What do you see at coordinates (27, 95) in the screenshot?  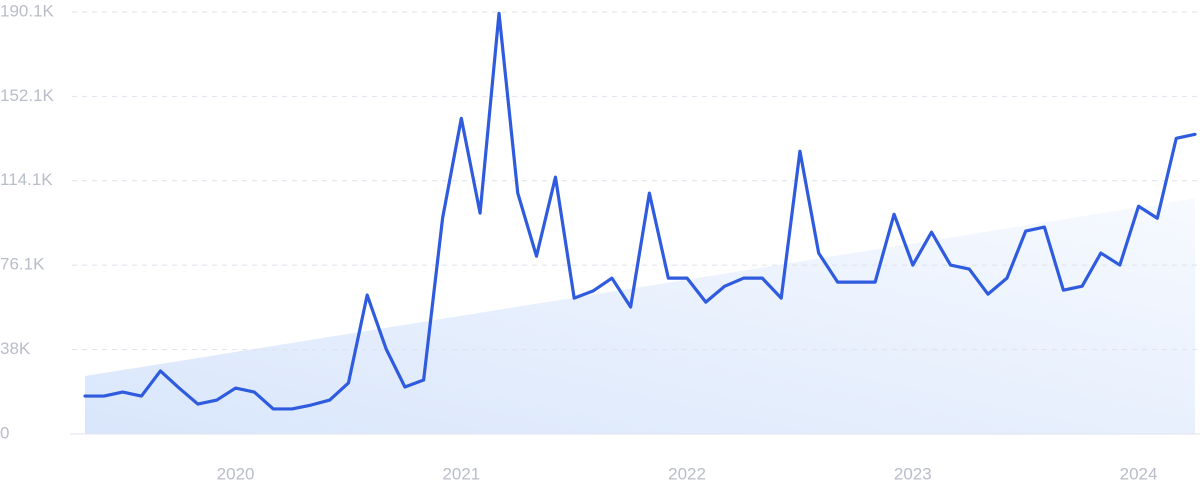 I see `y-tick-label: 152.1K` at bounding box center [27, 95].